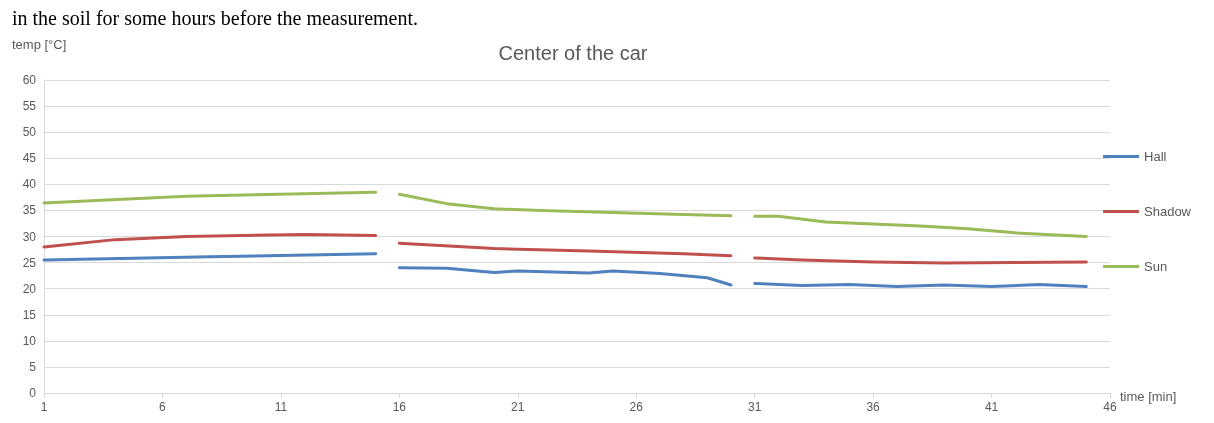  Describe the element at coordinates (1148, 396) in the screenshot. I see `x-axis-title: time [min]` at that location.